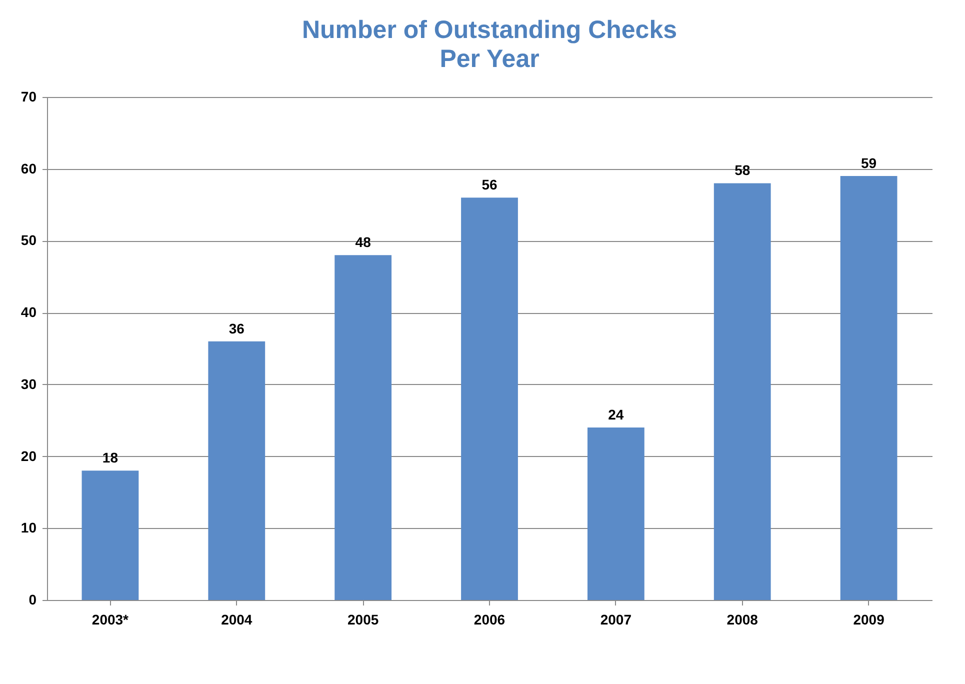 This screenshot has height=684, width=965. What do you see at coordinates (742, 620) in the screenshot?
I see `x-tick-label: 2008` at bounding box center [742, 620].